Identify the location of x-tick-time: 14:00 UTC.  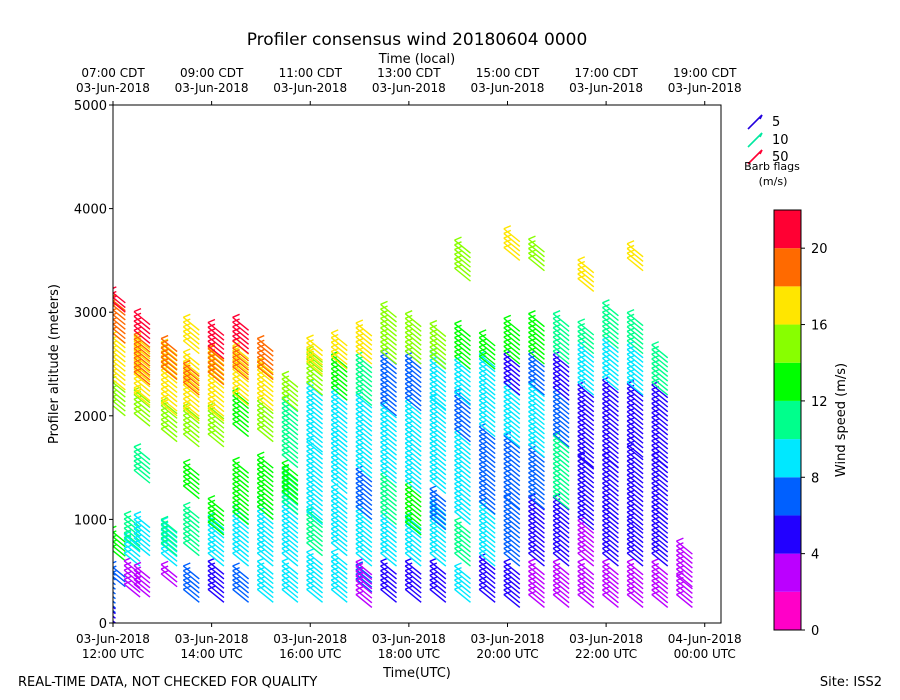
(212, 654).